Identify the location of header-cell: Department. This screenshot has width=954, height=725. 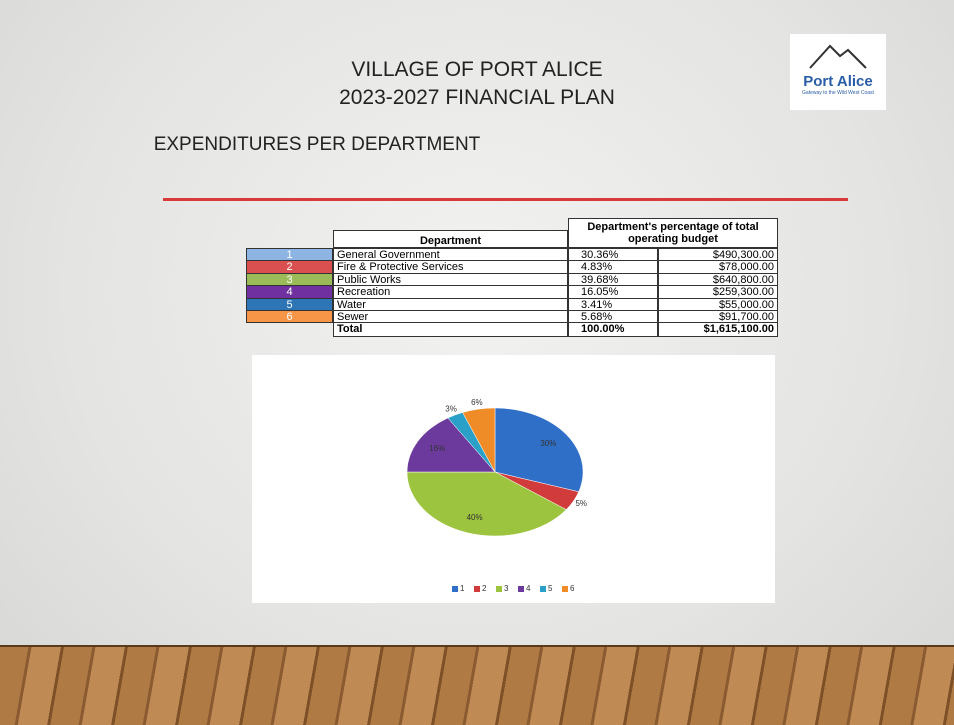
(450, 239).